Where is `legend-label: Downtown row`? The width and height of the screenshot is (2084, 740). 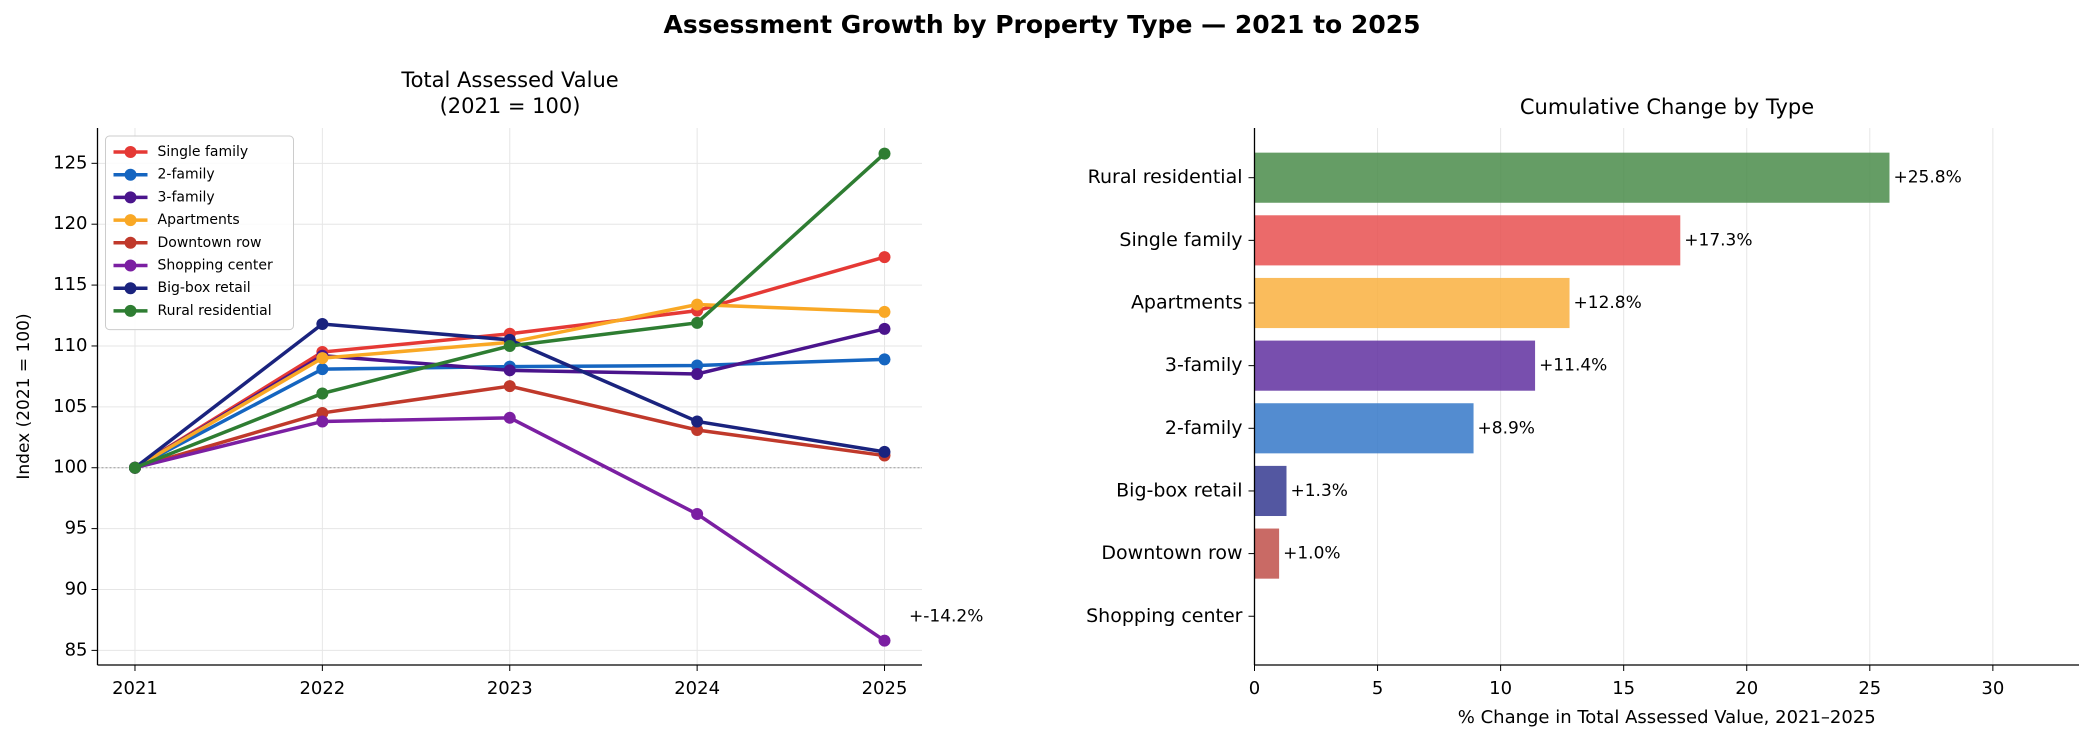 legend-label: Downtown row is located at coordinates (210, 243).